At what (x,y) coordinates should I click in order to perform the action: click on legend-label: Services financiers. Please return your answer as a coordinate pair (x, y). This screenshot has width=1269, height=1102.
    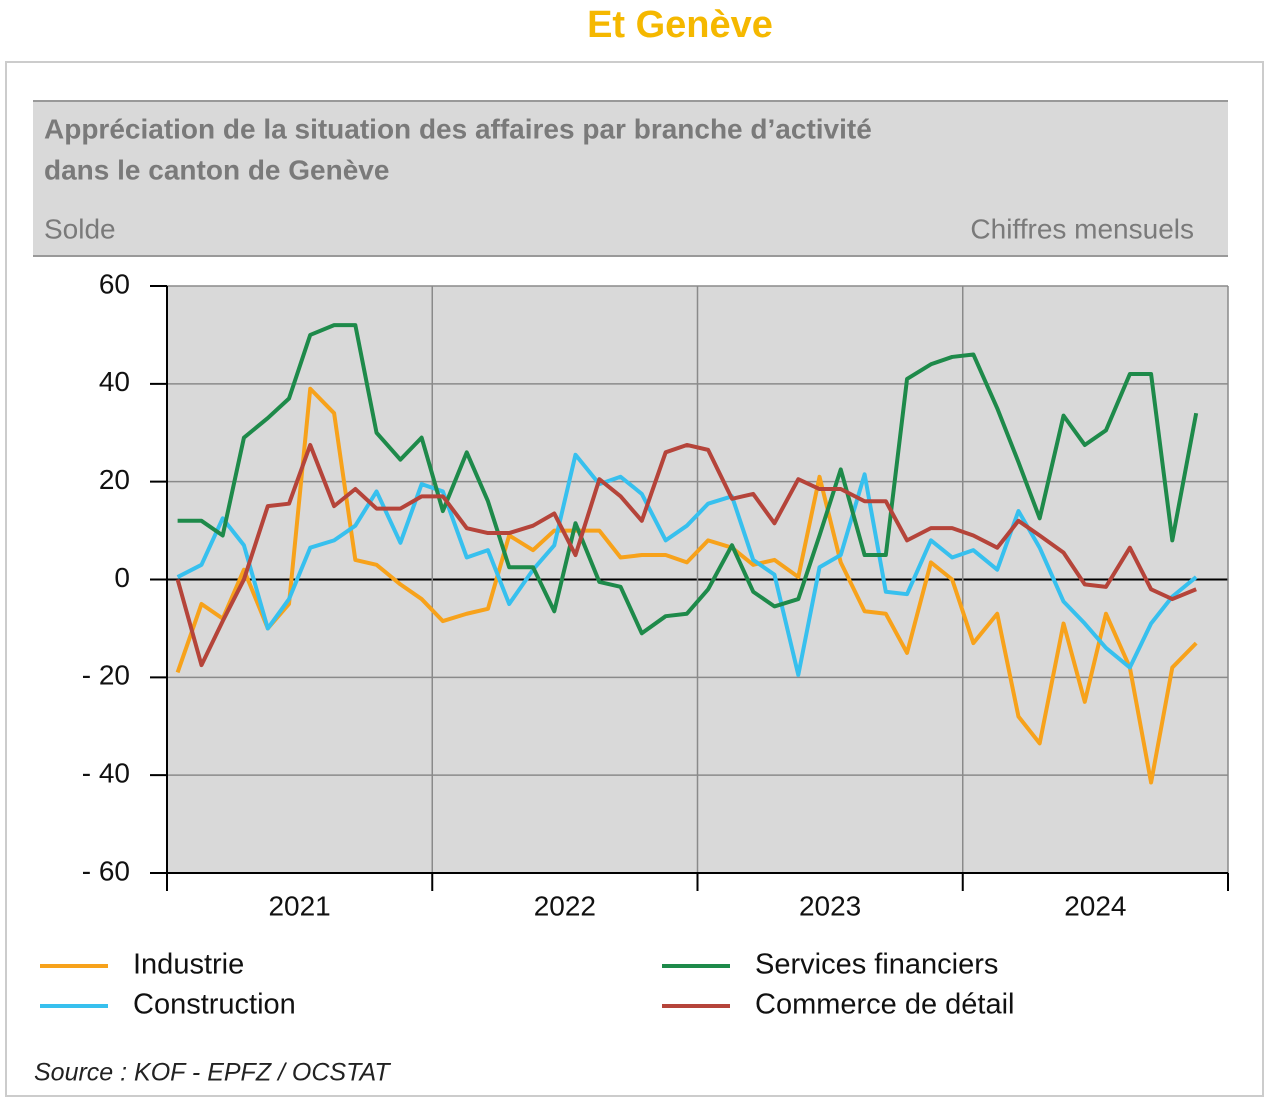
    Looking at the image, I should click on (876, 965).